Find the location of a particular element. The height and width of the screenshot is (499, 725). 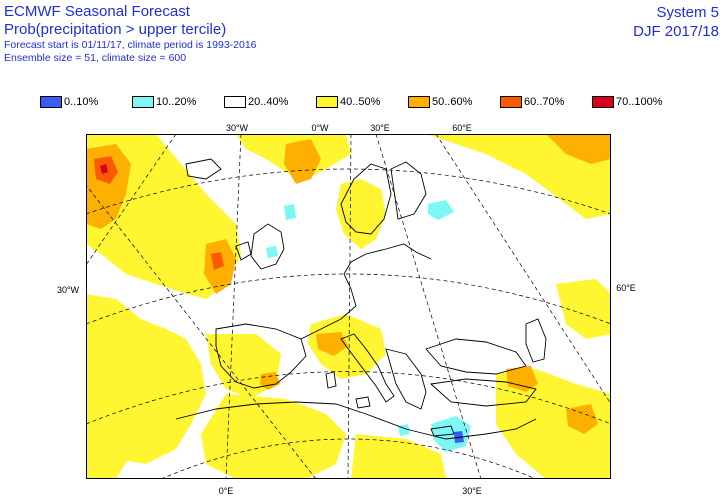

darkred-probability-areas is located at coordinates (104, 169).